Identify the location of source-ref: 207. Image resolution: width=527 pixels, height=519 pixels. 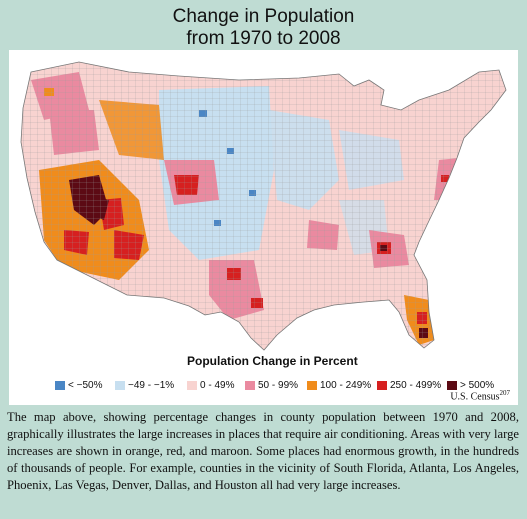
(505, 393).